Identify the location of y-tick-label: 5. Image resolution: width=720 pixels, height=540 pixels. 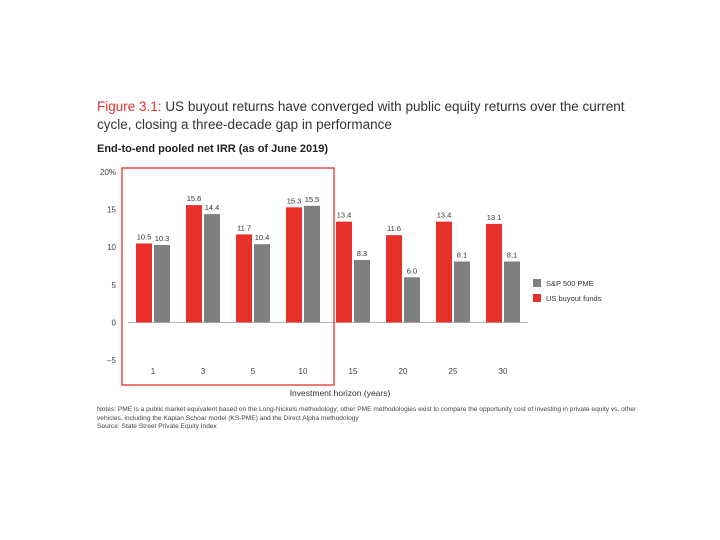
(114, 285).